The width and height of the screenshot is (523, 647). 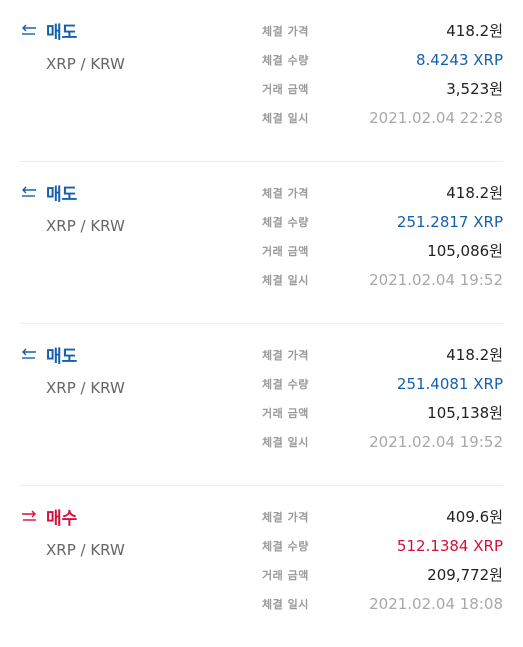 I want to click on amount-row: 거래 금액 105,138원, so click(x=382, y=412).